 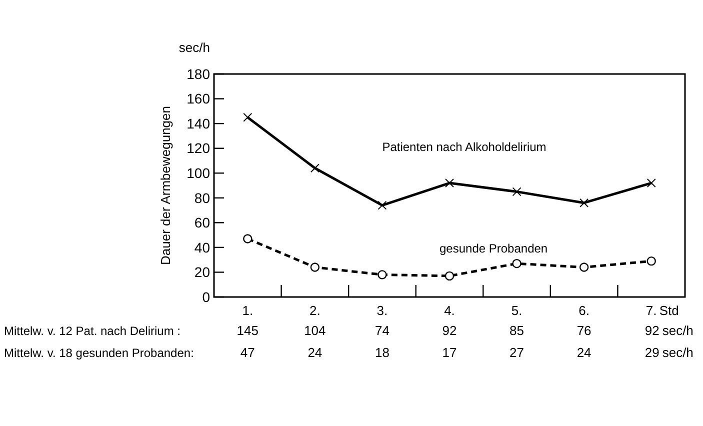 What do you see at coordinates (584, 330) in the screenshot?
I see `data-label: 76` at bounding box center [584, 330].